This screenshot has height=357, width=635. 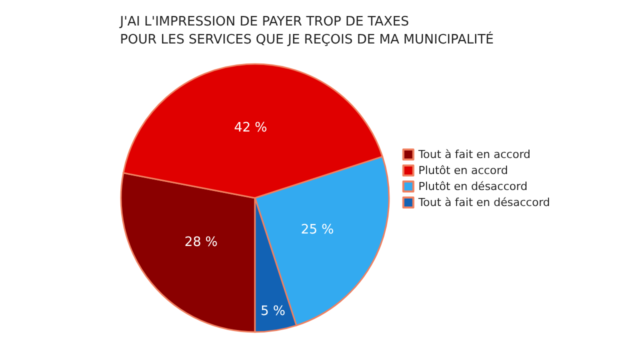 What do you see at coordinates (463, 170) in the screenshot?
I see `legend-label: Plutôt en accord` at bounding box center [463, 170].